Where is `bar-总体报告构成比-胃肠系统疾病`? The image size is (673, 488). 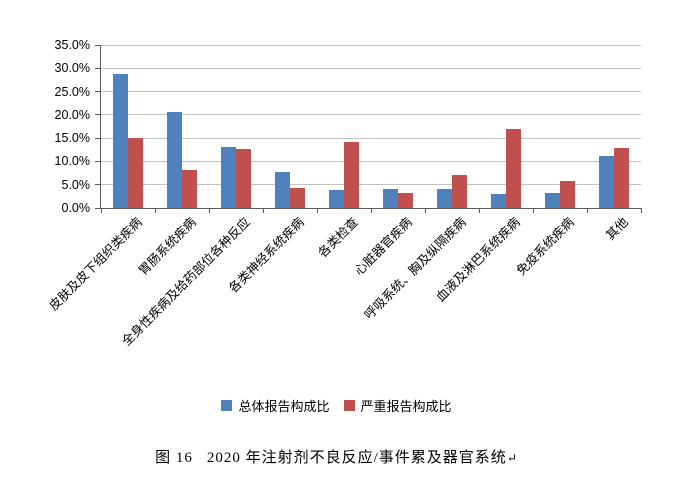
bar-总体报告构成比-胃肠系统疾病 is located at coordinates (174, 160).